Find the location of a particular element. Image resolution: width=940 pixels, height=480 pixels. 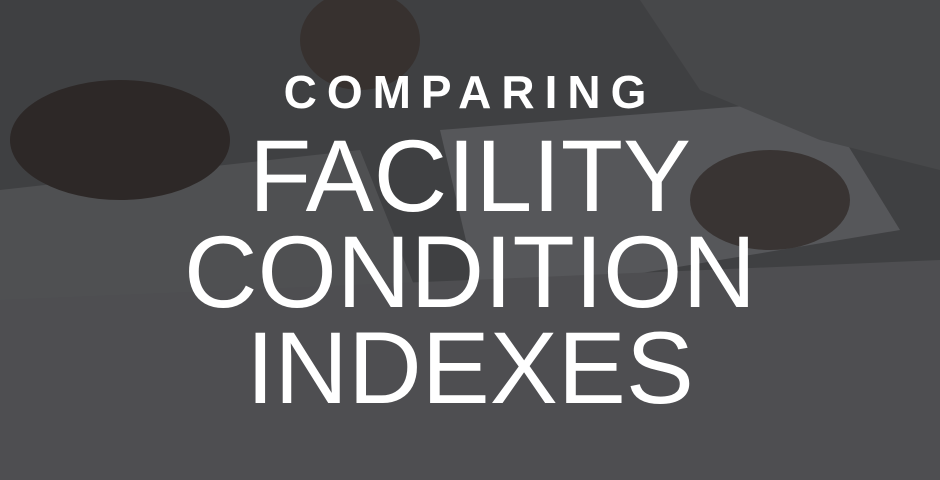

title-line: FACILITY is located at coordinates (470, 176).